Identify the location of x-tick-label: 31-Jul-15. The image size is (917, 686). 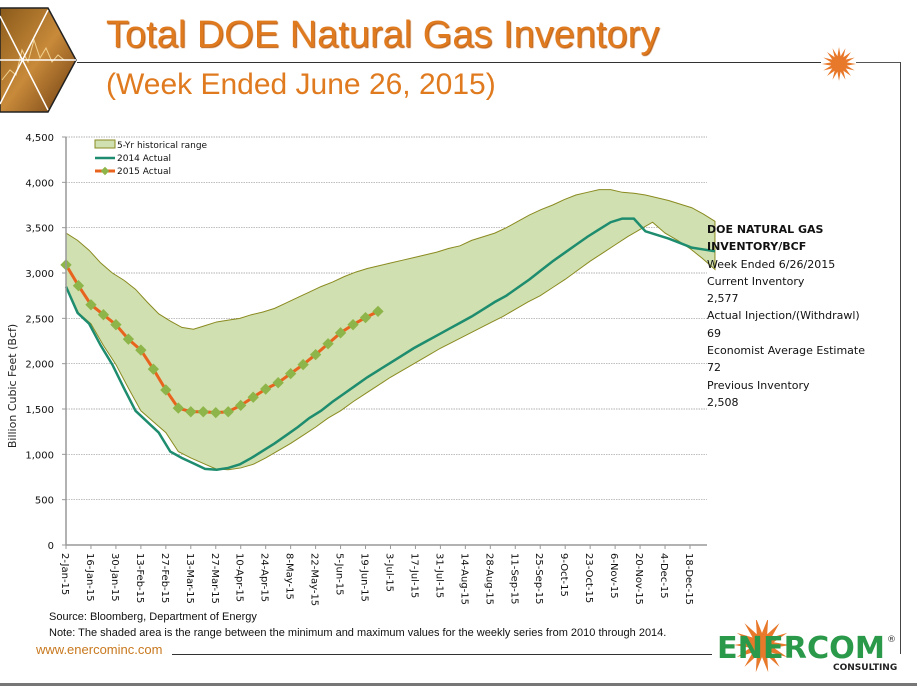
(438, 575).